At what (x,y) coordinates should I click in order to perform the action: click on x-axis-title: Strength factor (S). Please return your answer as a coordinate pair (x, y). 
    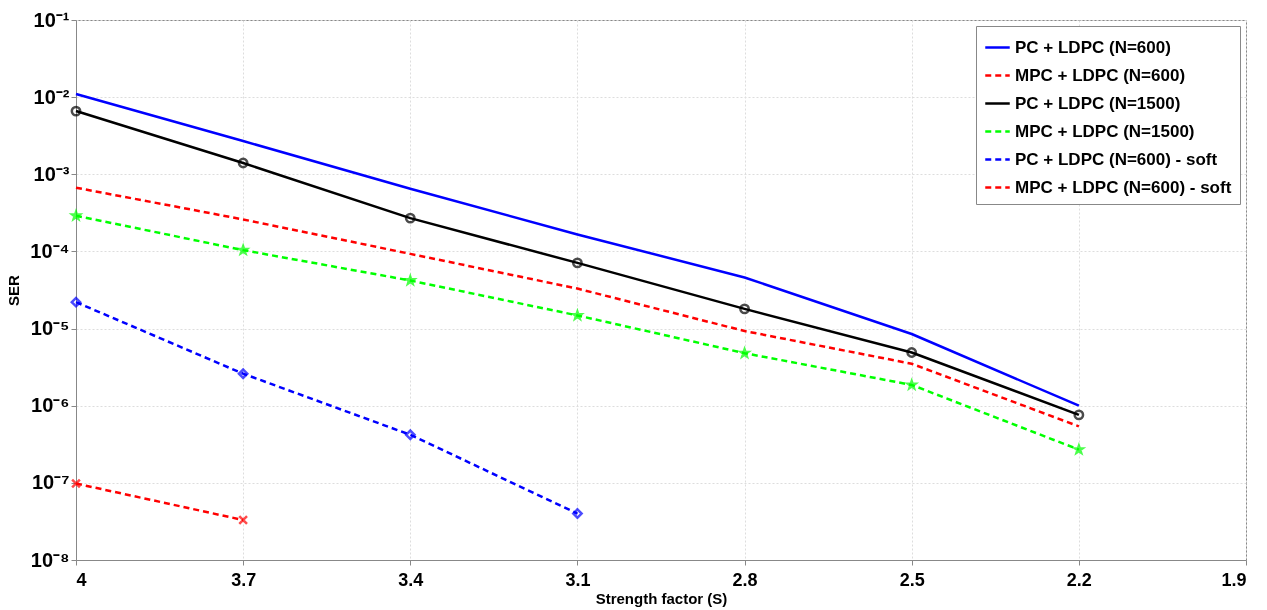
    Looking at the image, I should click on (661, 598).